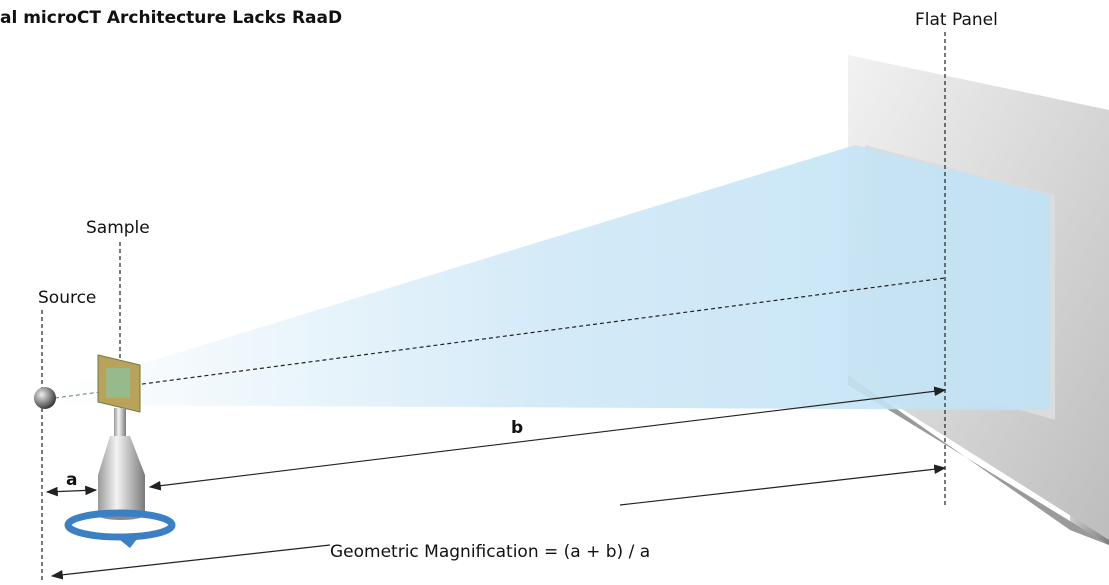  Describe the element at coordinates (490, 552) in the screenshot. I see `formula: Geometric Magnification = (a + b) / a` at that location.